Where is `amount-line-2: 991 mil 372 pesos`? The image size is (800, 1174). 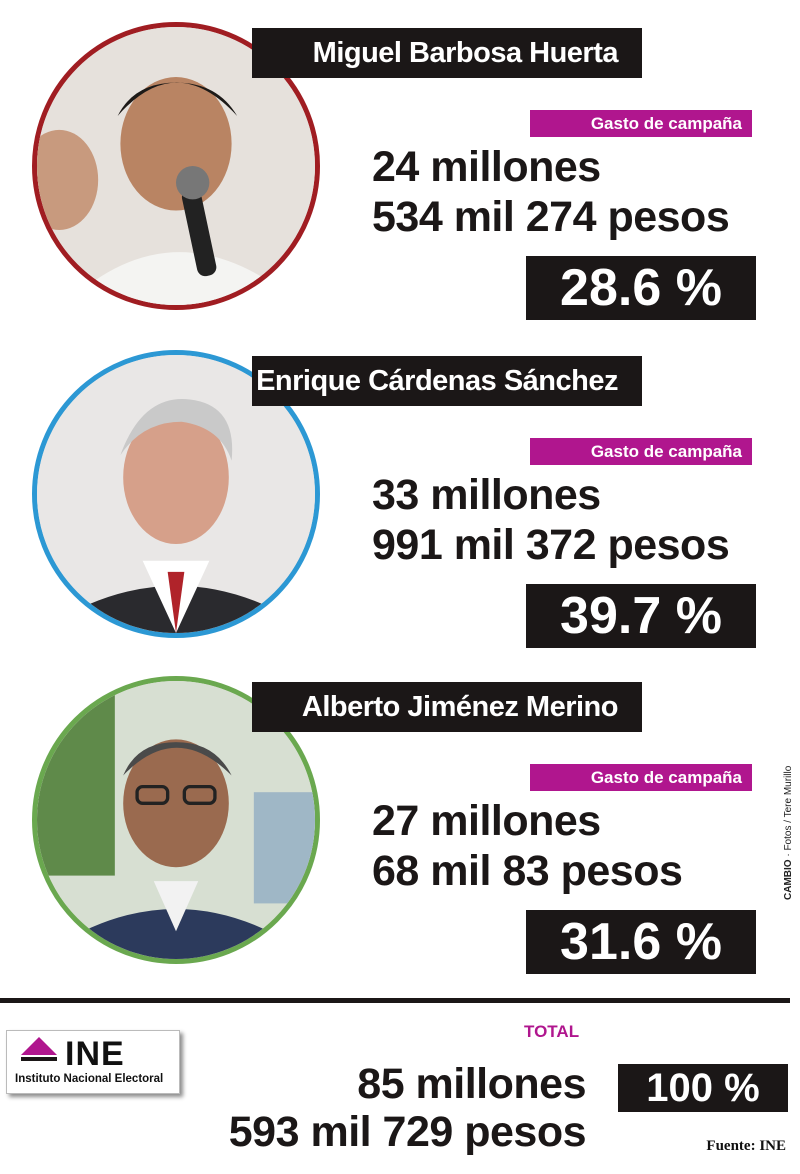
amount-line-2: 991 mil 372 pesos is located at coordinates (551, 545).